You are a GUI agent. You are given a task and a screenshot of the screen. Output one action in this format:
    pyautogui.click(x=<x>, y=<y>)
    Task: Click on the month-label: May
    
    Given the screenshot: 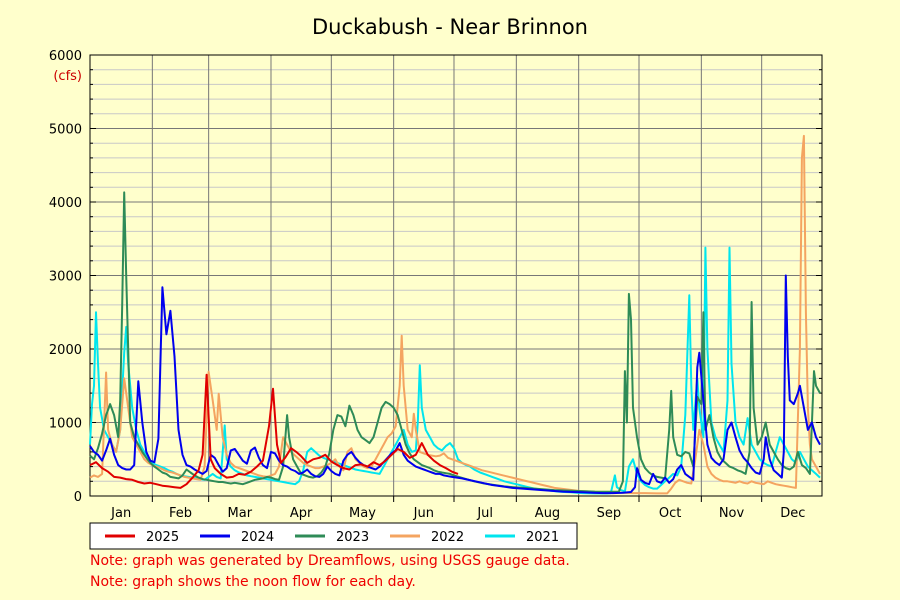 What is the action you would take?
    pyautogui.click(x=362, y=513)
    